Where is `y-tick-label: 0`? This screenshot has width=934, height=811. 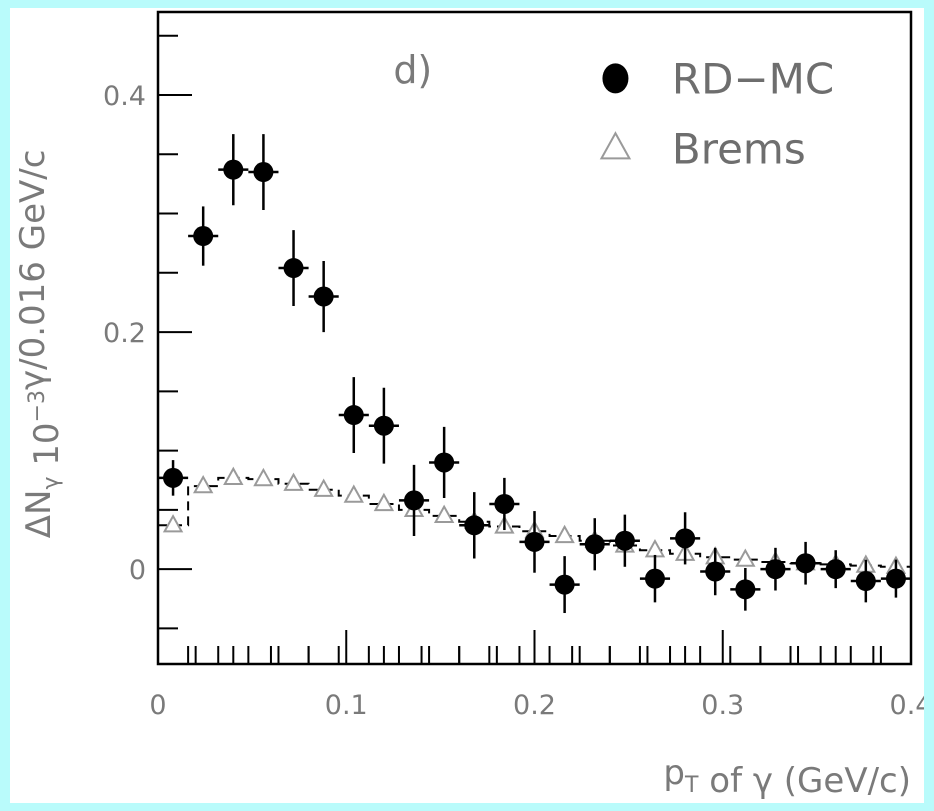 y-tick-label: 0 is located at coordinates (137, 570).